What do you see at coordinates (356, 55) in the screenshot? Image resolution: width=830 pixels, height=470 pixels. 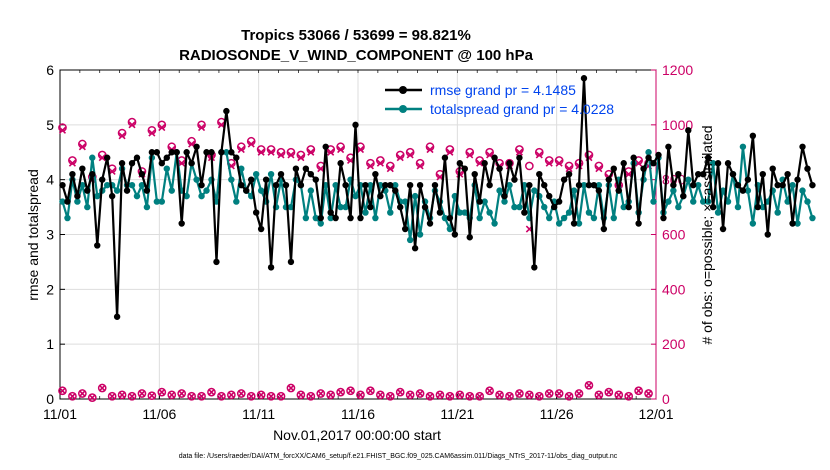 I see `chart-title-line2: RADIOSONDE_V_WIND_COMPONENT @ 100 hPa` at bounding box center [356, 55].